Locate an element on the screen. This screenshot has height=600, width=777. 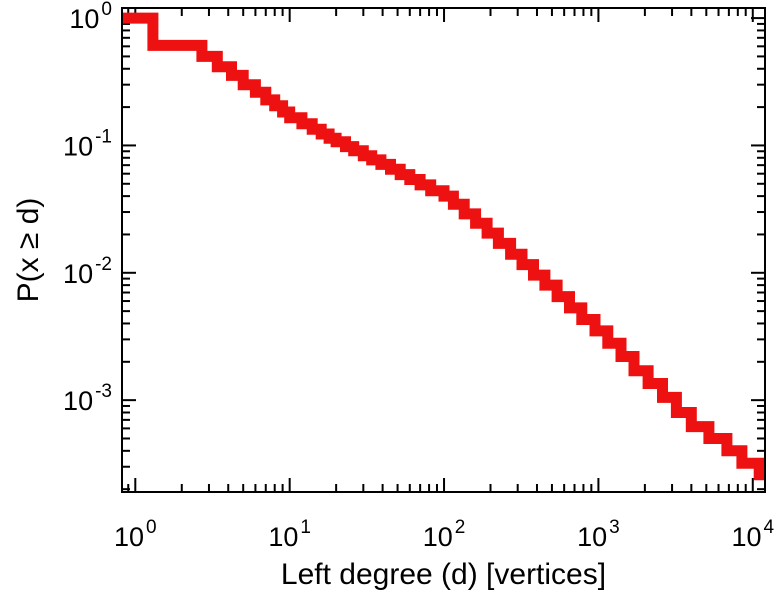
y-tick-label: 10 -1 is located at coordinates (87, 143).